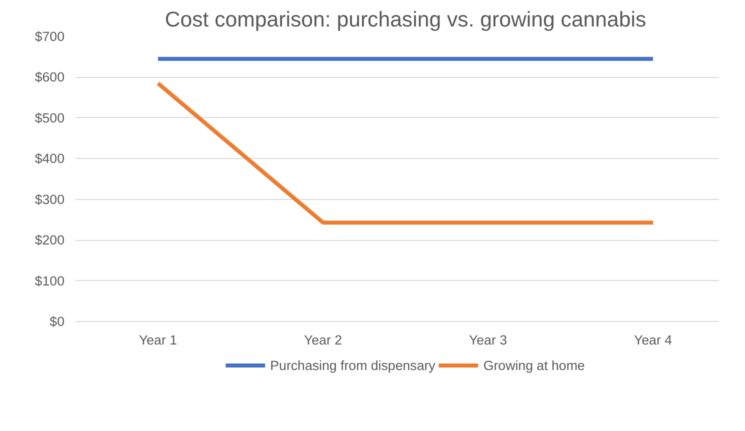 Image resolution: width=745 pixels, height=431 pixels. I want to click on y-tick-label: $700, so click(49, 36).